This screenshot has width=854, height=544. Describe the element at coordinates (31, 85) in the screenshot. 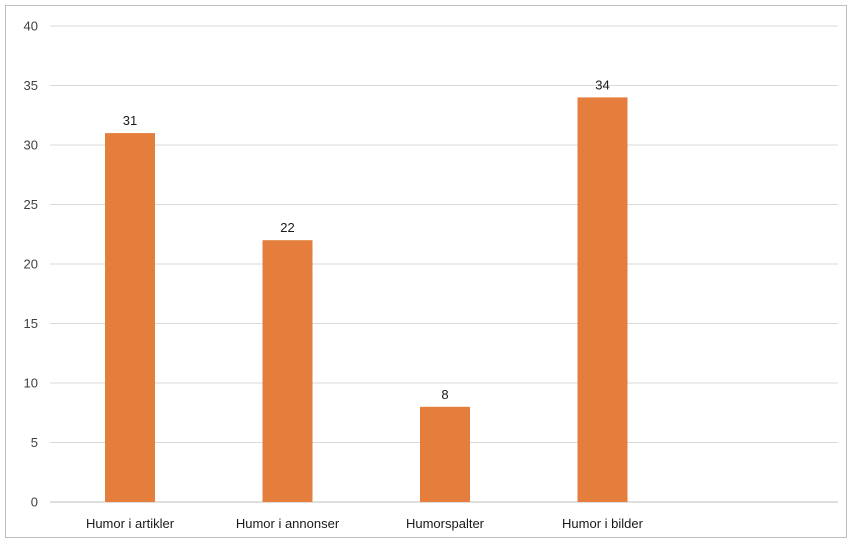

I see `y-tick-label: 35` at that location.